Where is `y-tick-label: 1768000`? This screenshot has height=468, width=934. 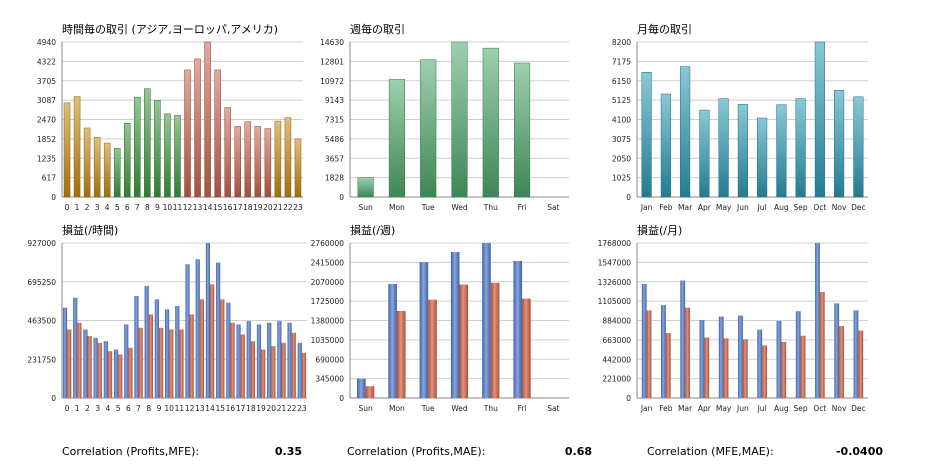
y-tick-label: 1768000 is located at coordinates (615, 243).